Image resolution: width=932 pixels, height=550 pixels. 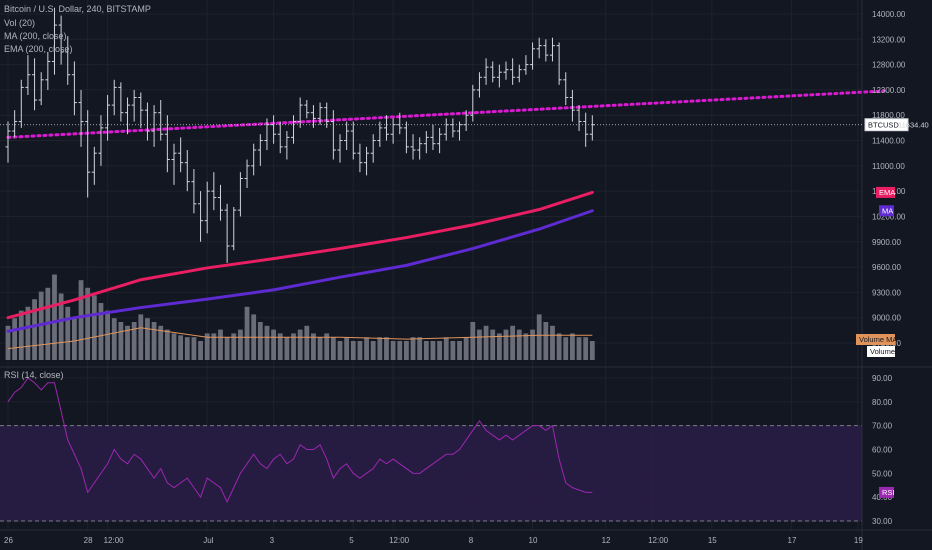 I want to click on legend-ema: EMA (200, close), so click(x=38, y=49).